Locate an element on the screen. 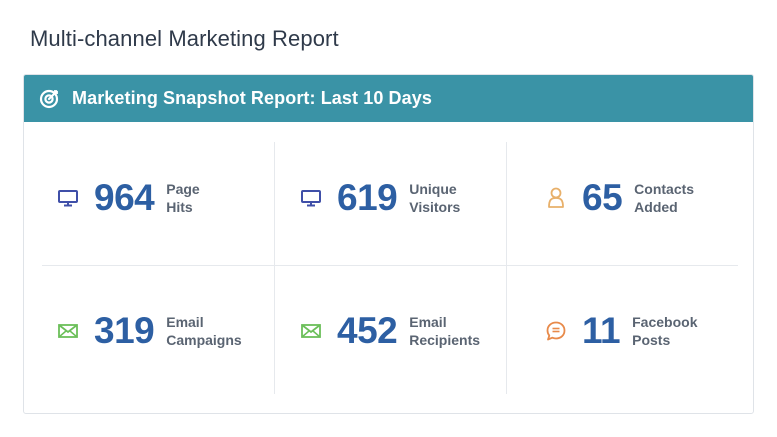 The image size is (777, 437). metric-unique-visitors: 619 Unique Visitors is located at coordinates (379, 198).